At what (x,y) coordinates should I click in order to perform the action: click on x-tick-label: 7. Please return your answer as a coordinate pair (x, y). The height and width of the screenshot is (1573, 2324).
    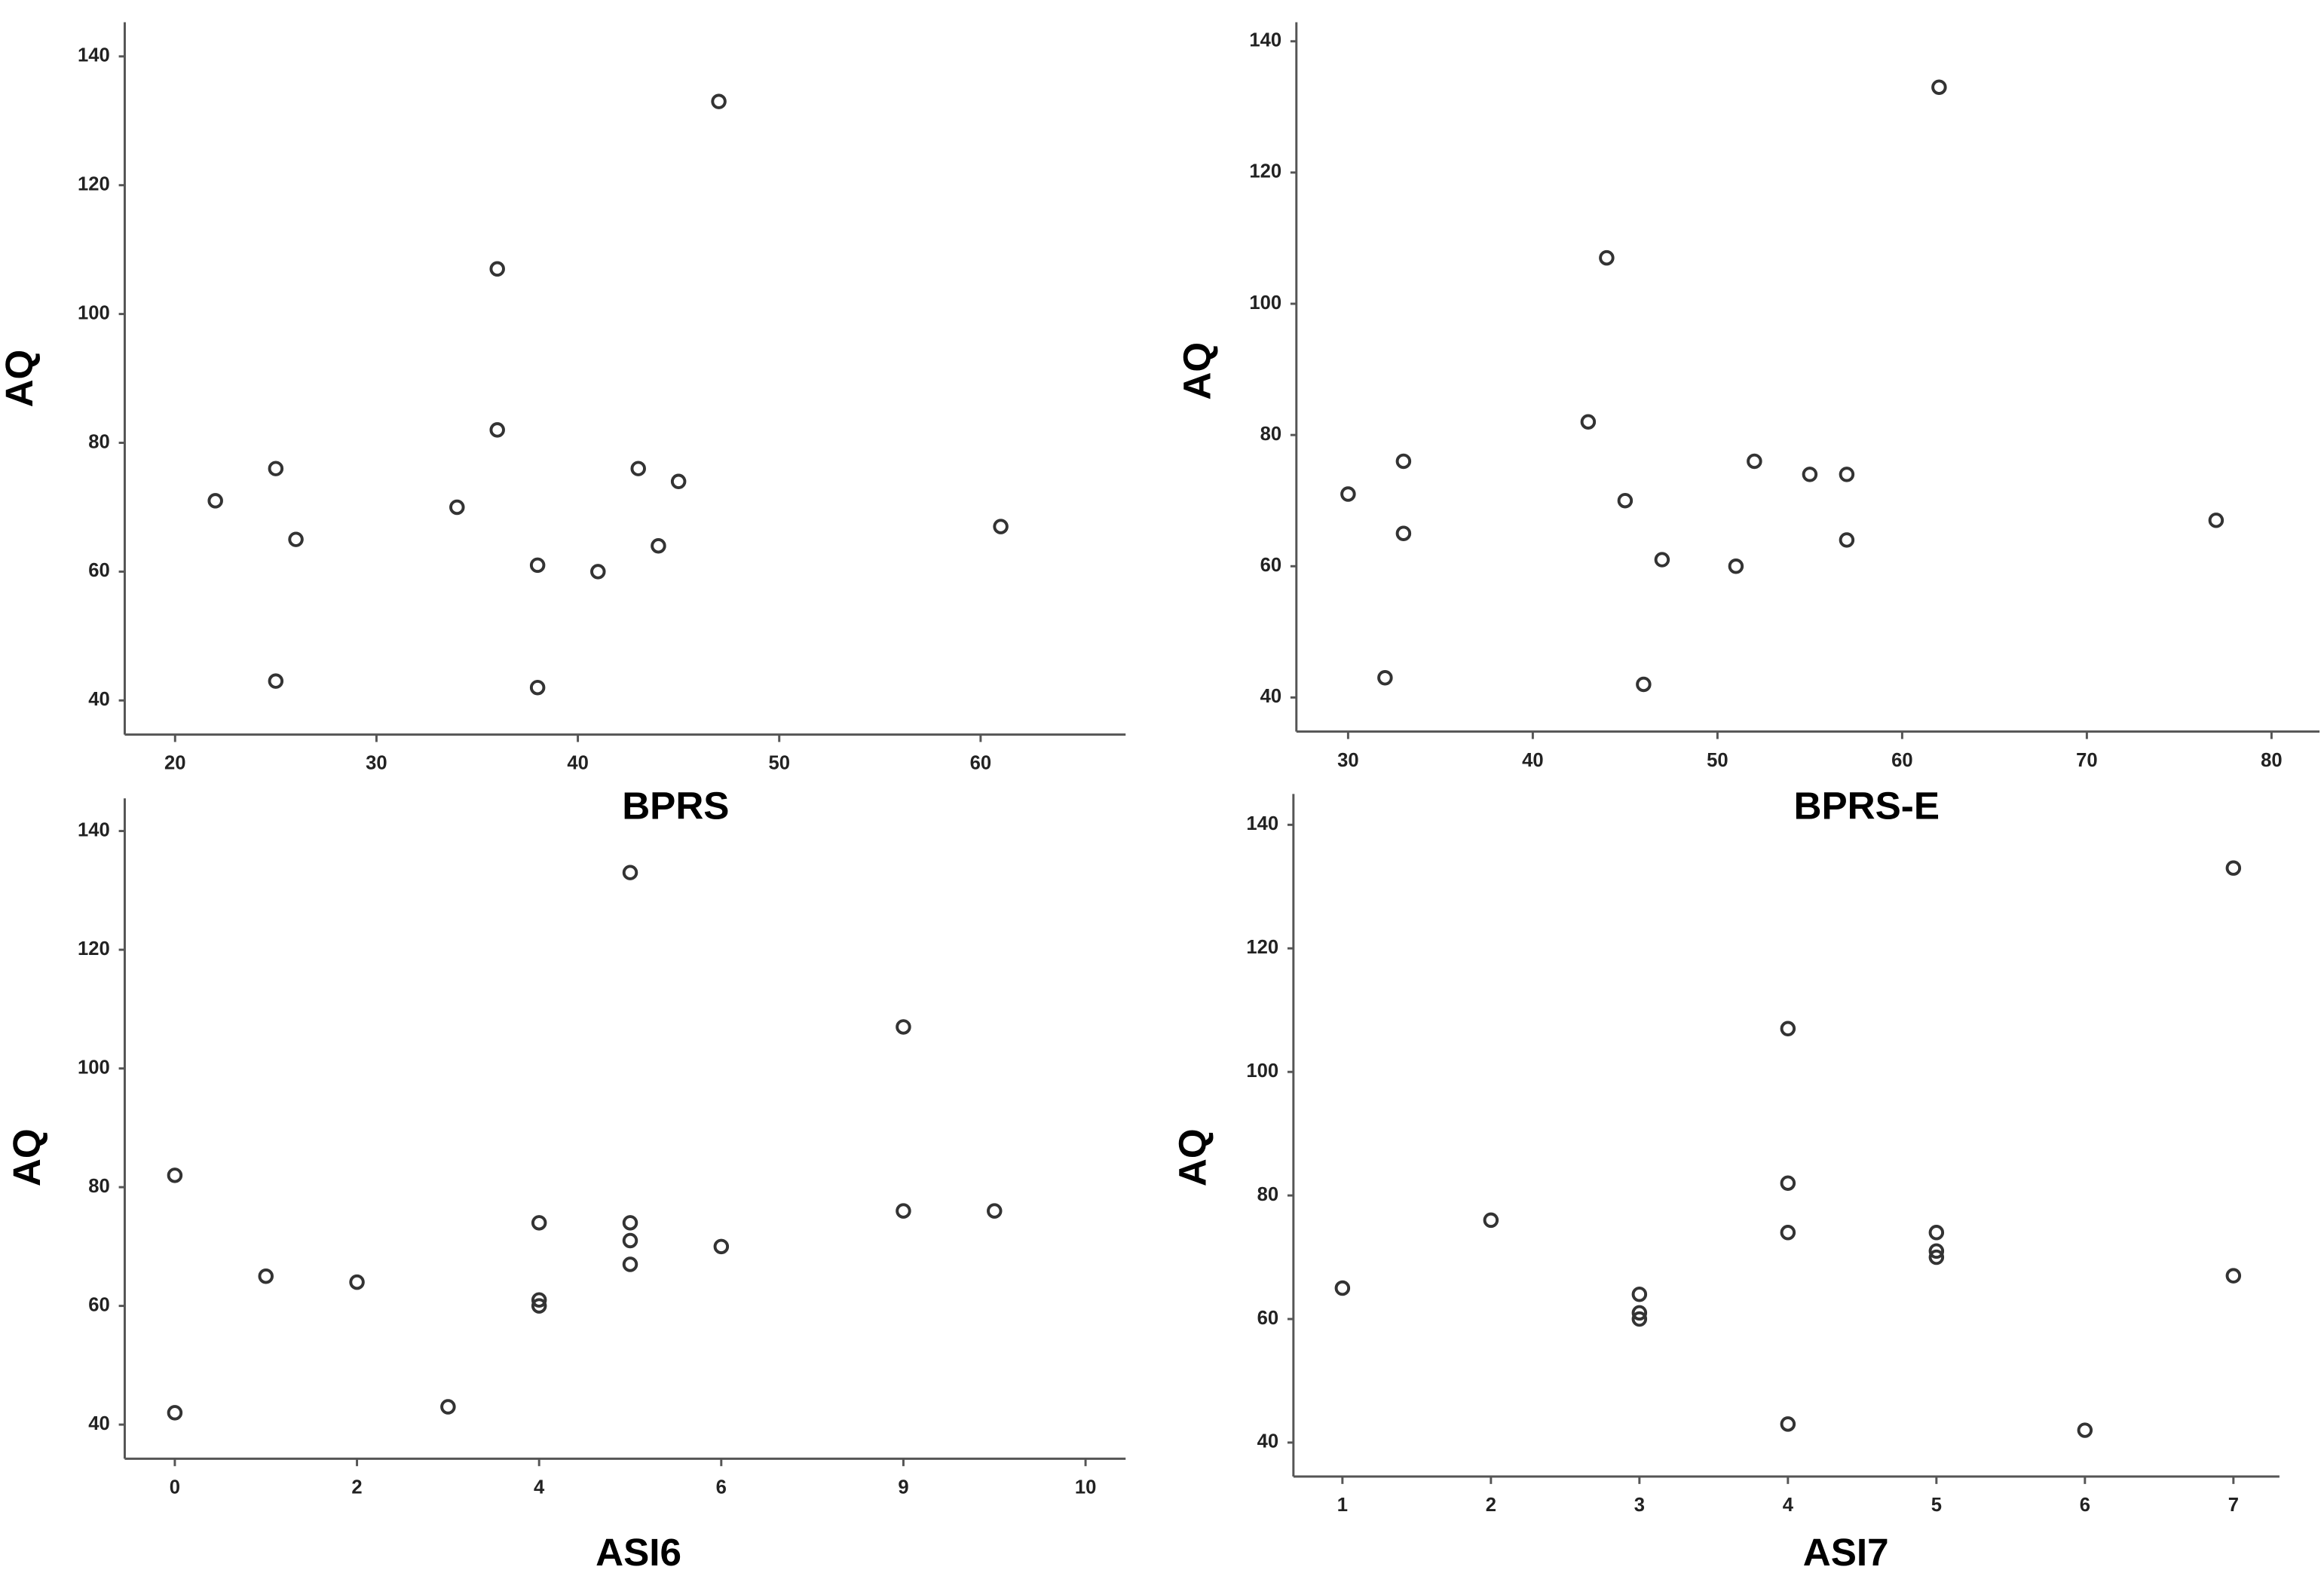
    Looking at the image, I should click on (2234, 1505).